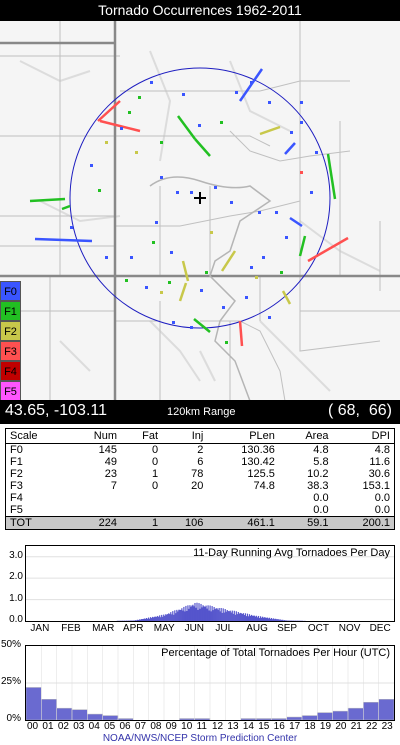 This screenshot has height=745, width=400. Describe the element at coordinates (372, 726) in the screenshot. I see `hourly-hour-label: 22` at that location.